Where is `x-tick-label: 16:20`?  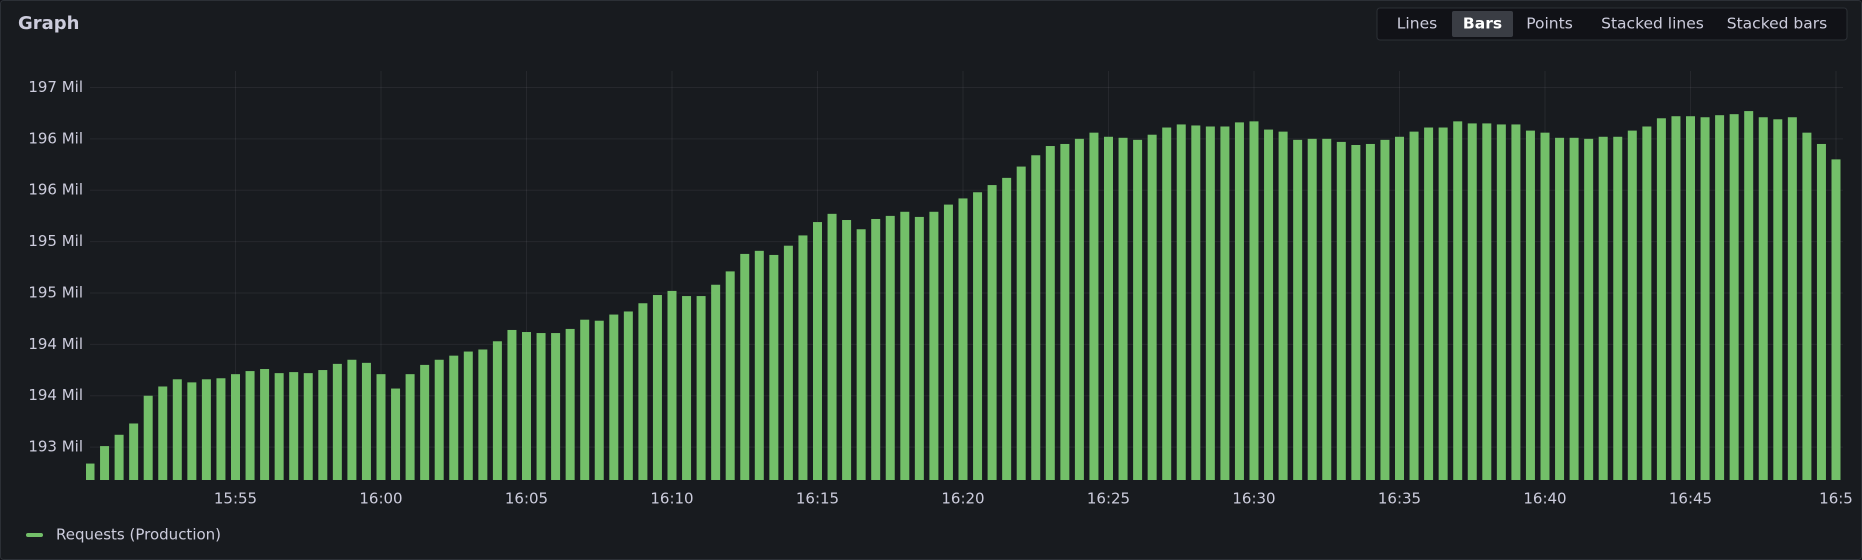
x-tick-label: 16:20 is located at coordinates (962, 499).